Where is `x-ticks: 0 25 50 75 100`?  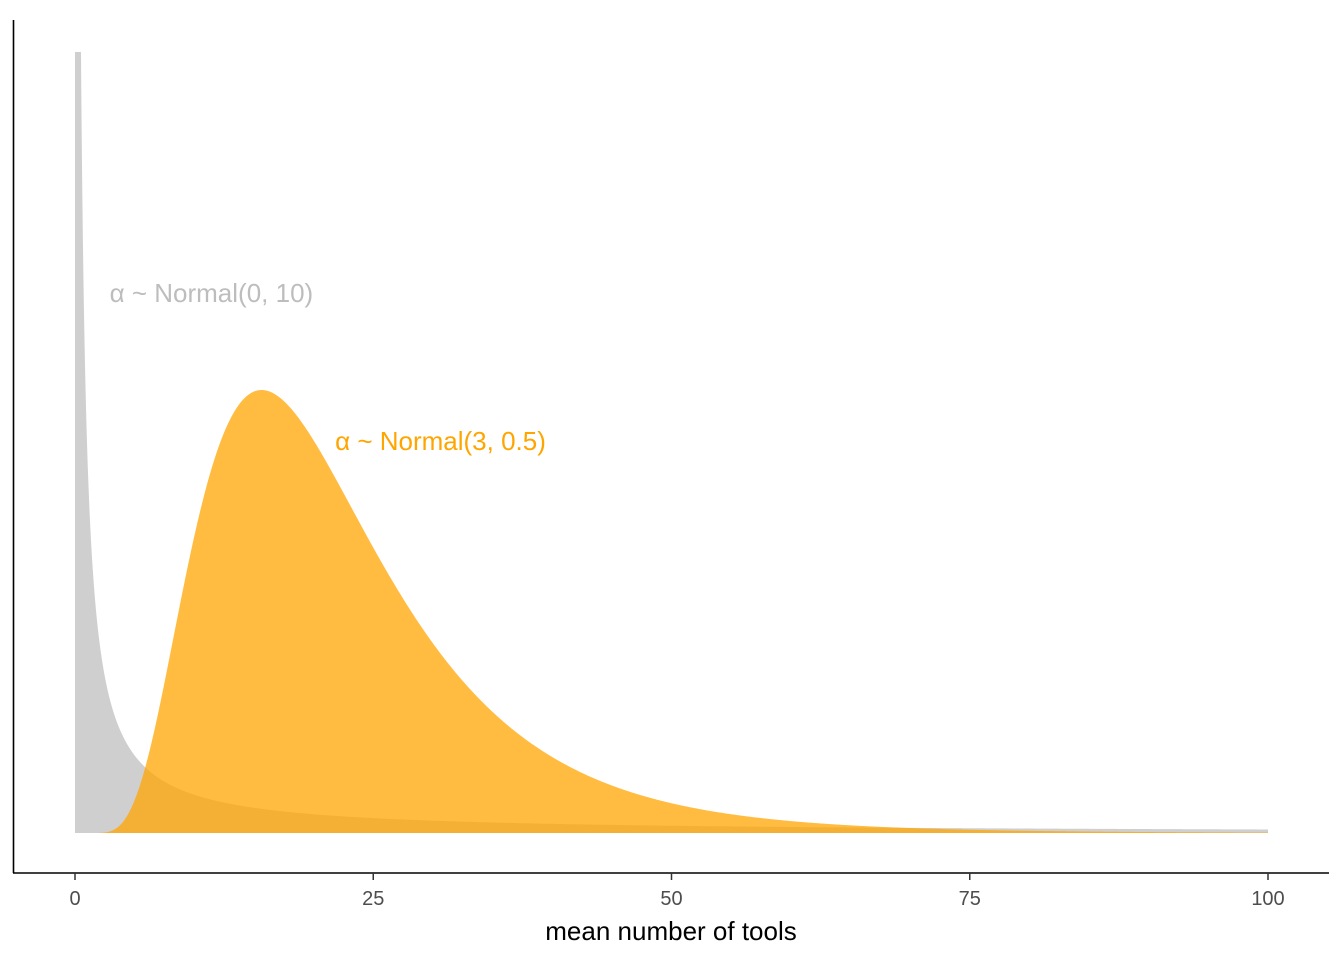 x-ticks: 0 25 50 75 100 is located at coordinates (677, 891).